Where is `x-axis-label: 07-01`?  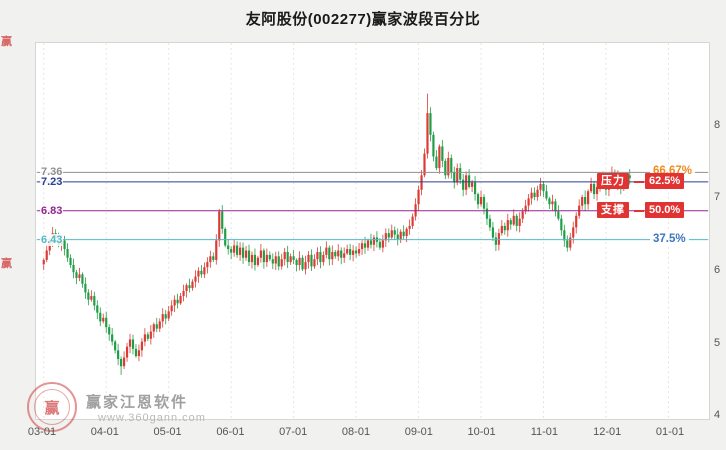 x-axis-label: 07-01 is located at coordinates (293, 432).